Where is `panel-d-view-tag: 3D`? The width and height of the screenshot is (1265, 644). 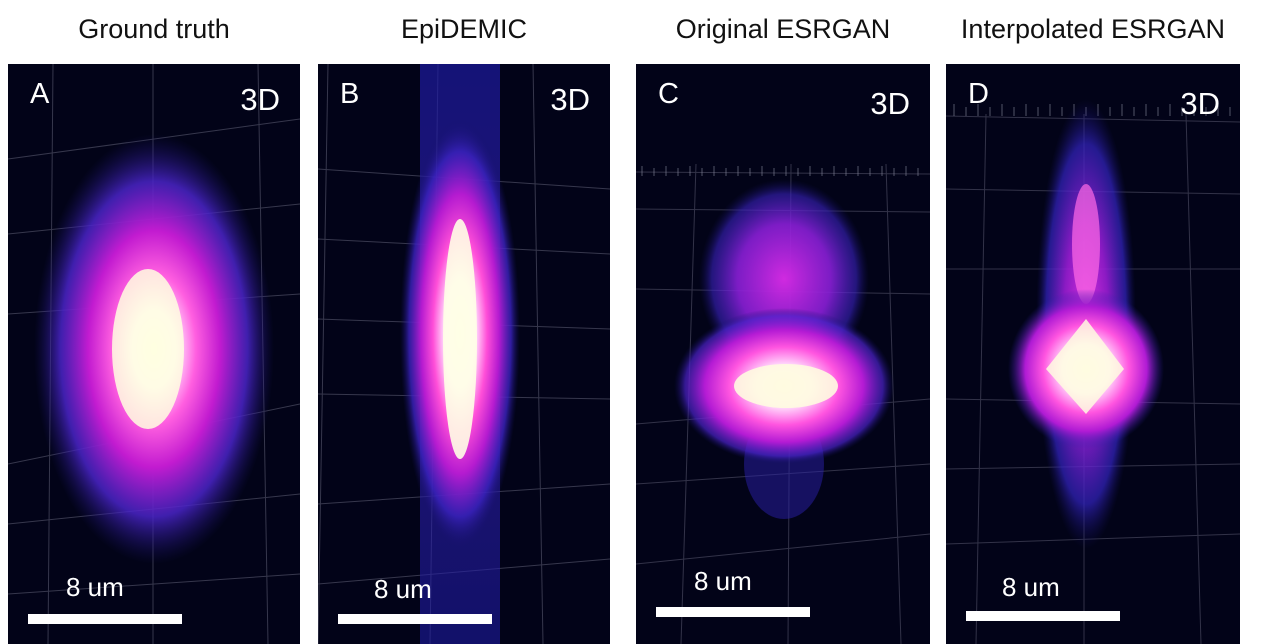 panel-d-view-tag: 3D is located at coordinates (1200, 103).